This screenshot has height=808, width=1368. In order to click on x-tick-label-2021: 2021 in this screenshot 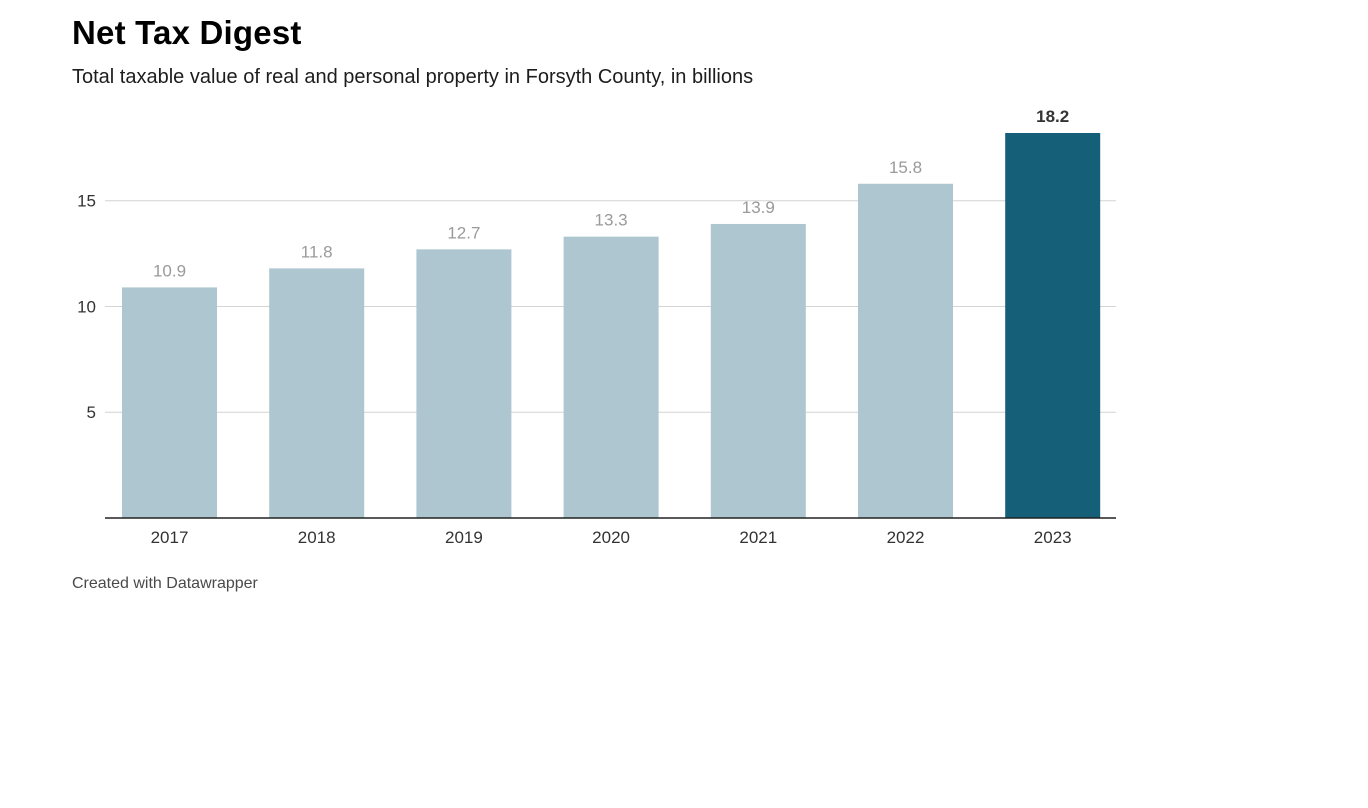, I will do `click(758, 537)`.